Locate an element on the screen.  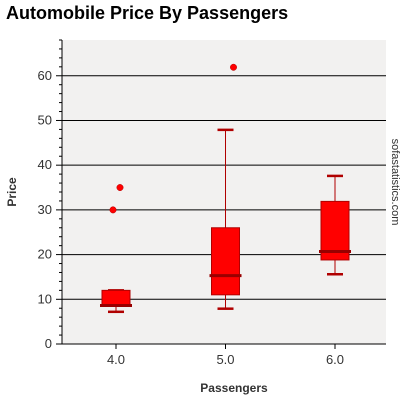
chart-title: Automobile Price By Passengers is located at coordinates (147, 13).